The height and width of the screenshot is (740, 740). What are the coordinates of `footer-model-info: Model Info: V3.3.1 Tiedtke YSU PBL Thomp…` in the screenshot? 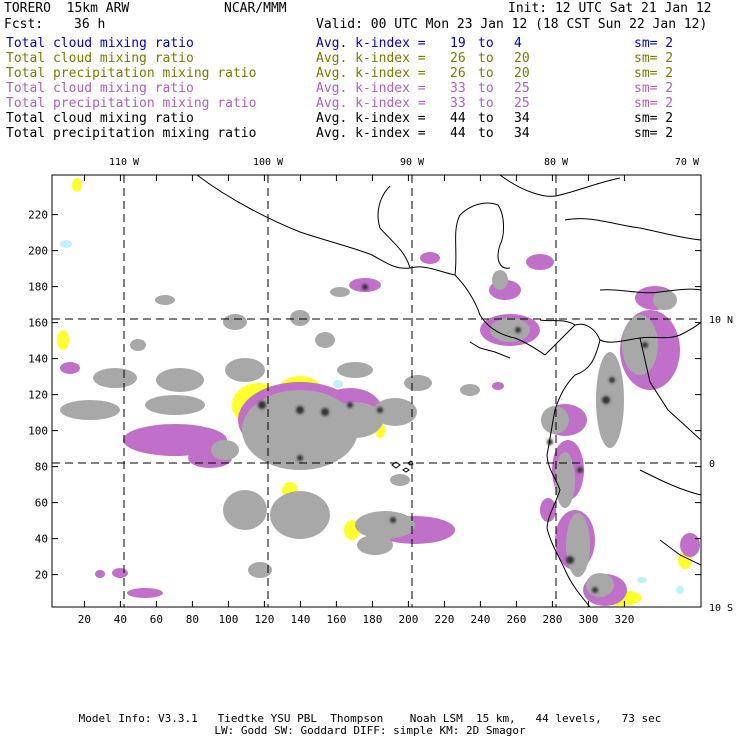 It's located at (370, 718).